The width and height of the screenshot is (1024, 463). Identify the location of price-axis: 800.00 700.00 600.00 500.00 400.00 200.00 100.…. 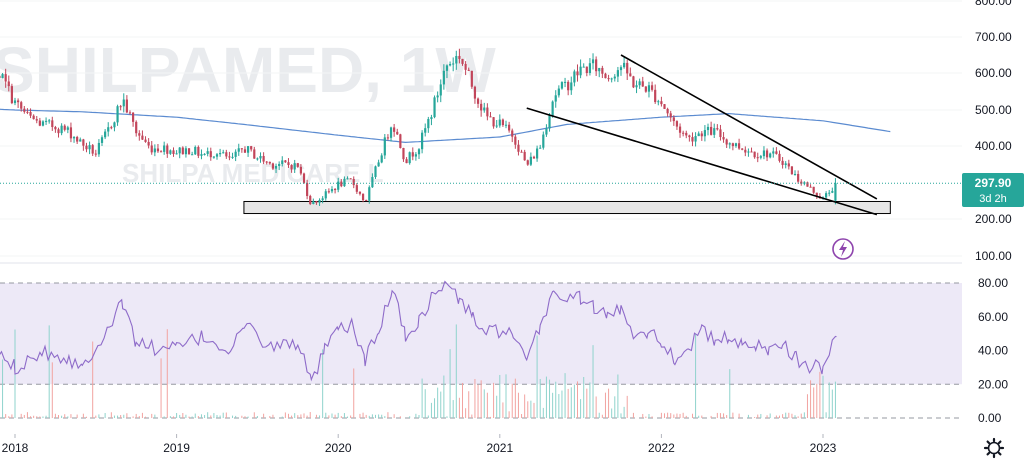
(993, 131).